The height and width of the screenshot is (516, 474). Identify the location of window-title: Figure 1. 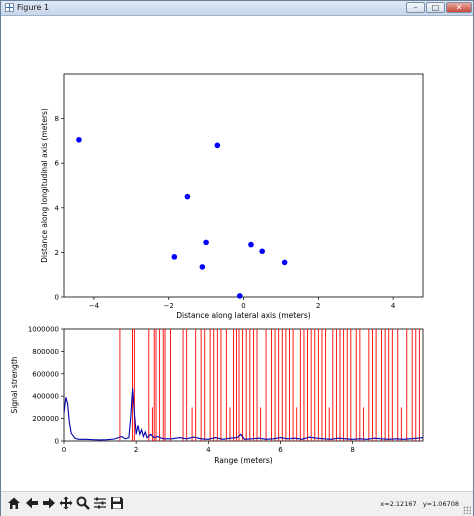
(33, 7).